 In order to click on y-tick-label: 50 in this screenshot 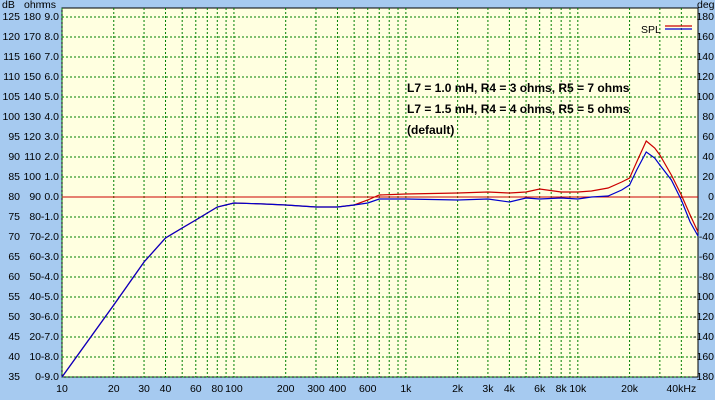, I will do `click(14, 317)`.